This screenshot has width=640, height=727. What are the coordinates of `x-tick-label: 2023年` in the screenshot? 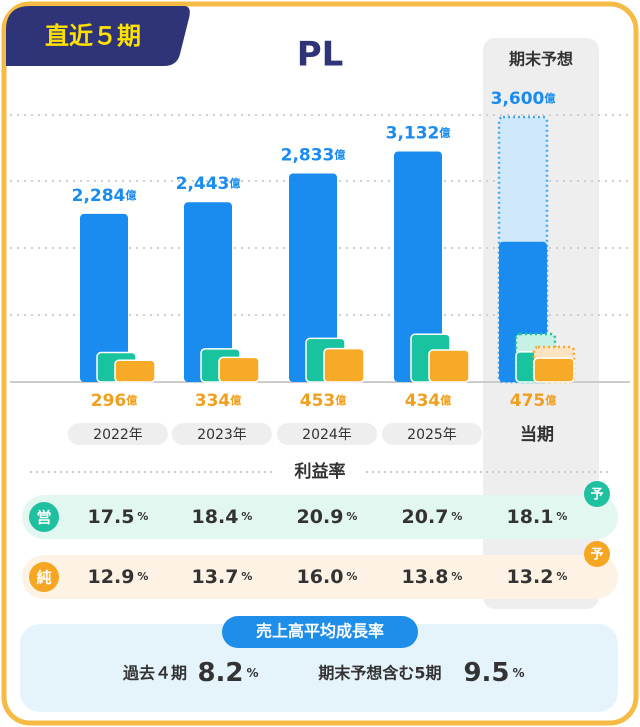 It's located at (222, 435).